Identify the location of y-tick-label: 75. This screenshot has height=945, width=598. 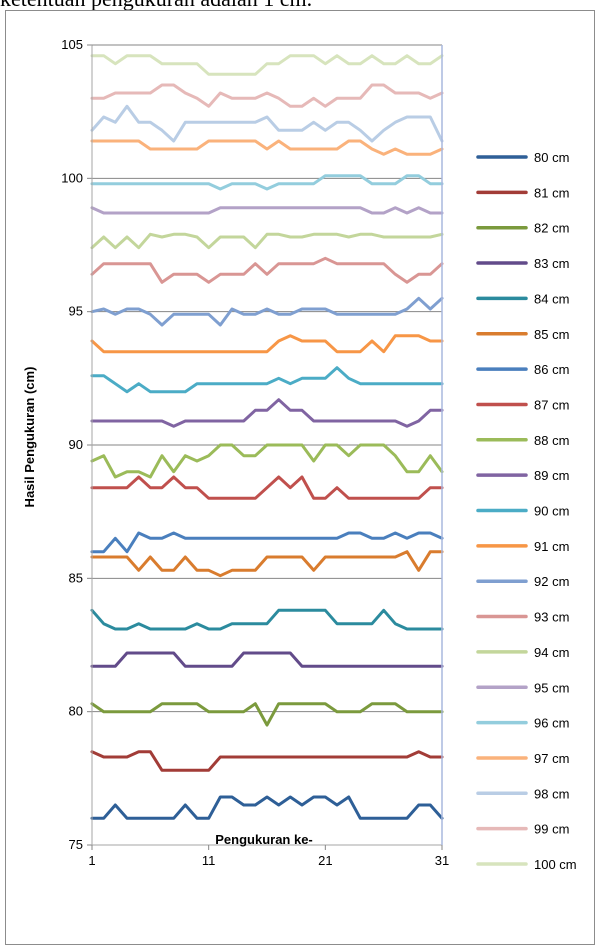
(76, 844).